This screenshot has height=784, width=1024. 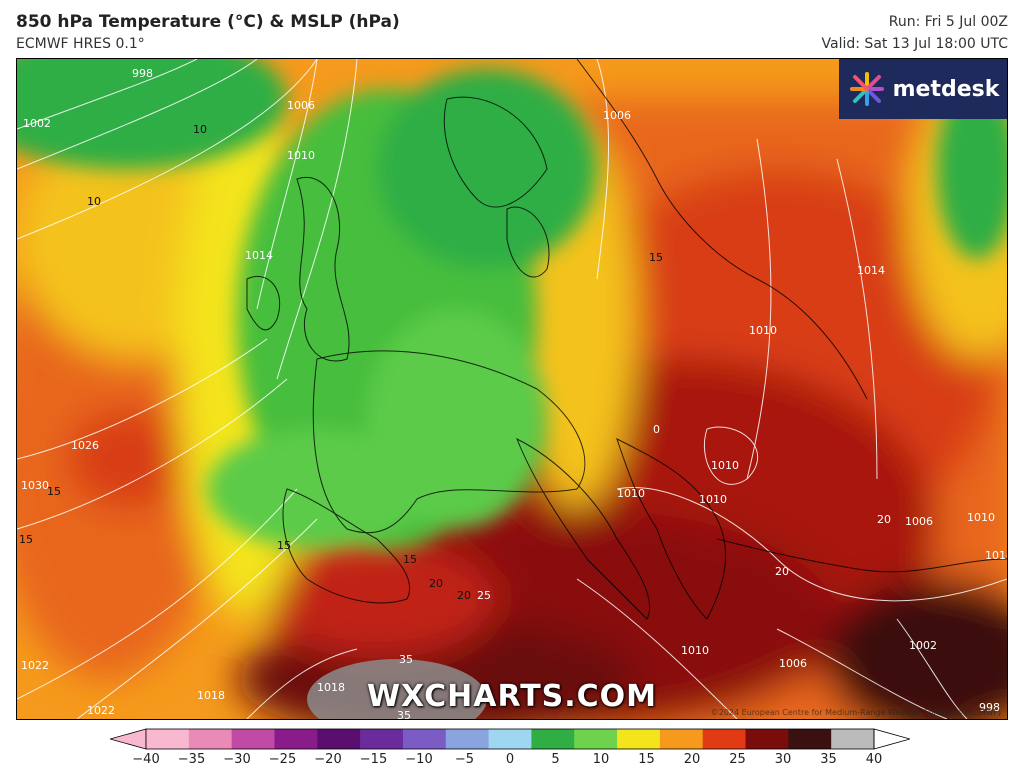 What do you see at coordinates (737, 759) in the screenshot?
I see `colorbar-tick-label: 25` at bounding box center [737, 759].